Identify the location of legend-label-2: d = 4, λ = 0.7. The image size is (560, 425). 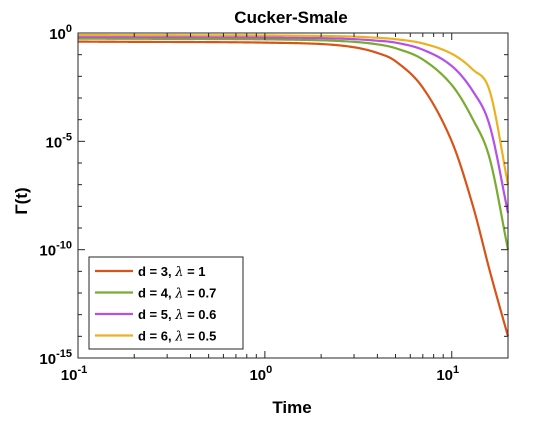
(177, 294).